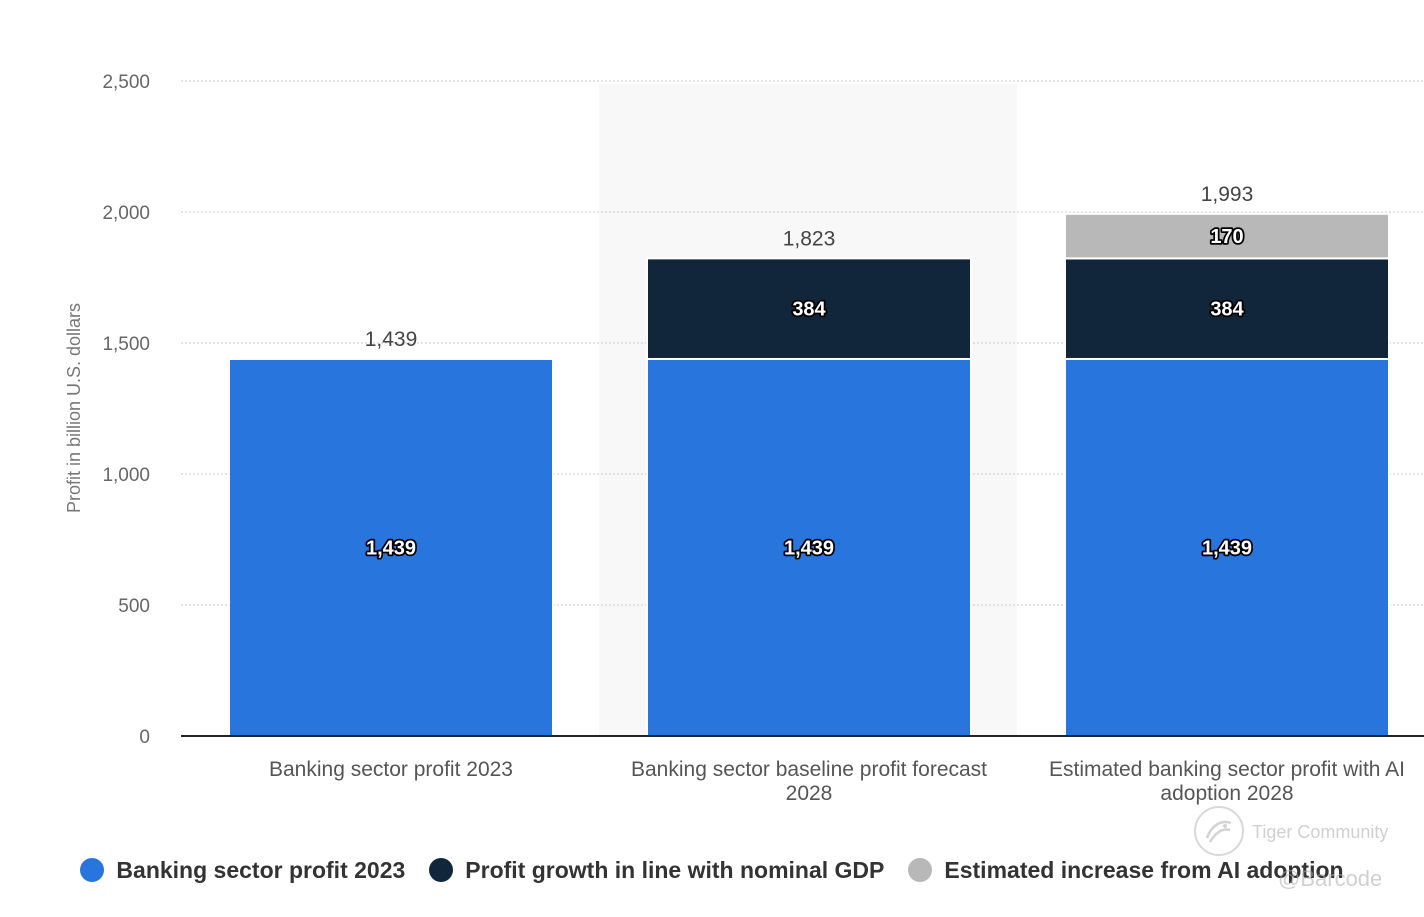  I want to click on legend-item-ai-adoption: Estimated increase from AI adoption, so click(1126, 870).